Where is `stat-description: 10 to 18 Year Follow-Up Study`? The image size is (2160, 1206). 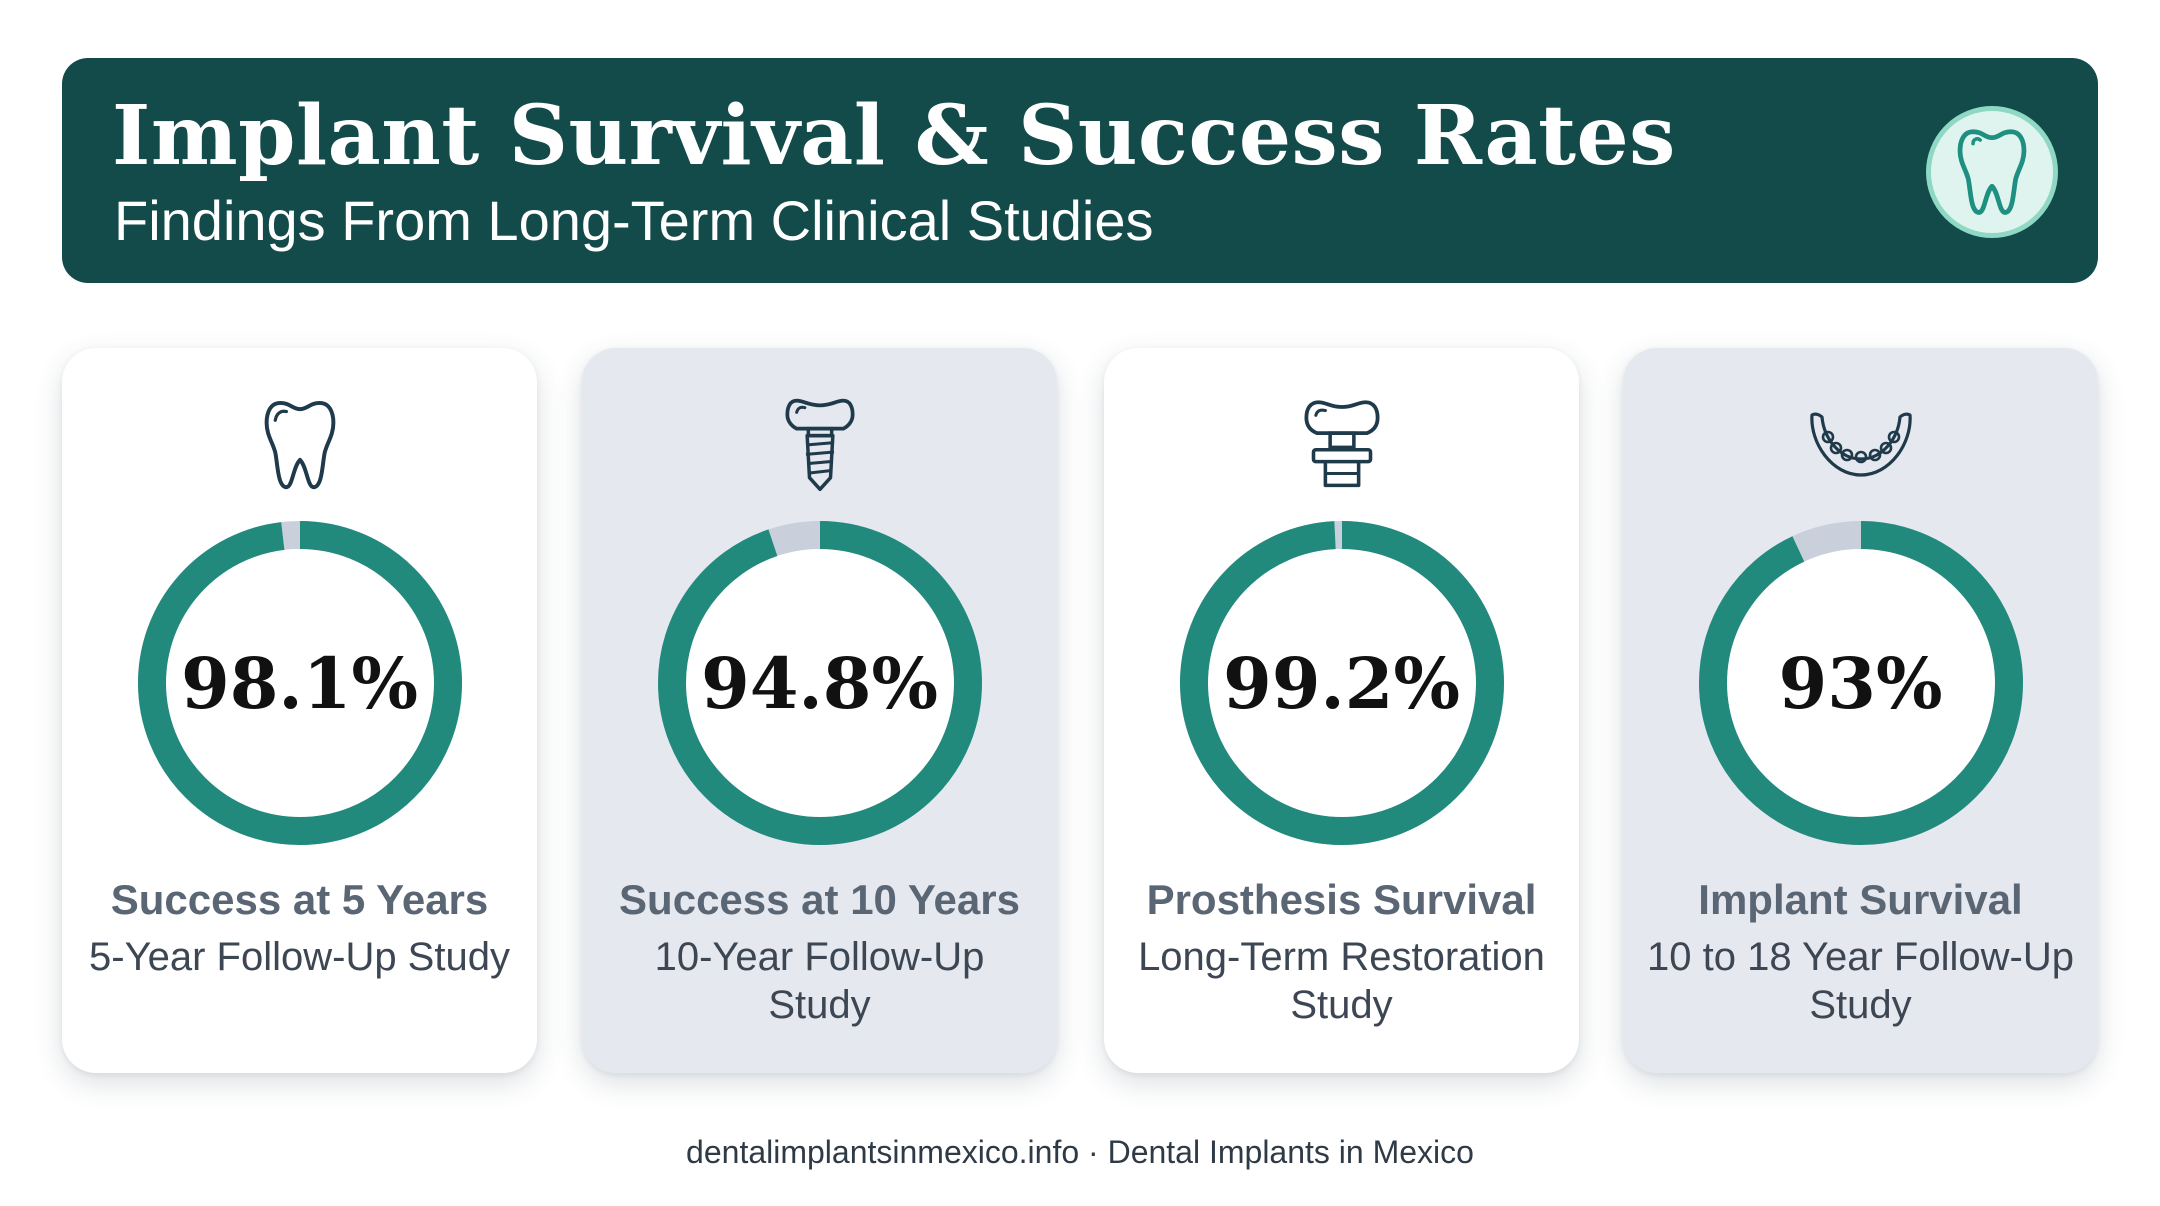
stat-description: 10 to 18 Year Follow-Up Study is located at coordinates (1860, 981).